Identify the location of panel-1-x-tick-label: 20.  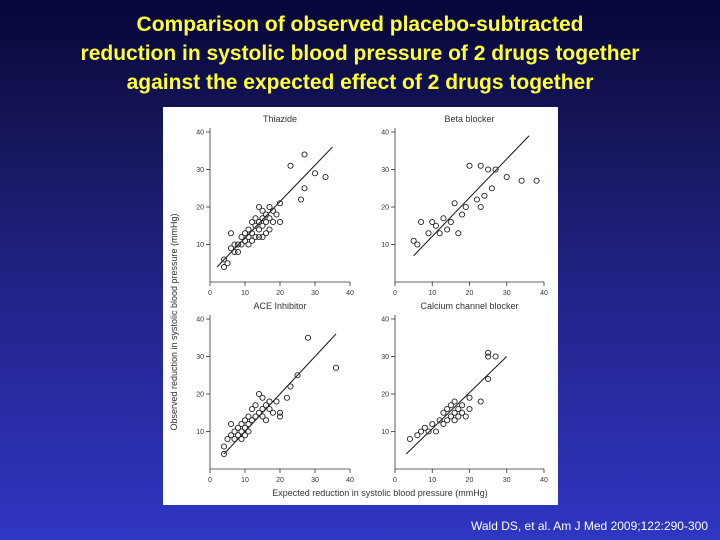
(280, 293).